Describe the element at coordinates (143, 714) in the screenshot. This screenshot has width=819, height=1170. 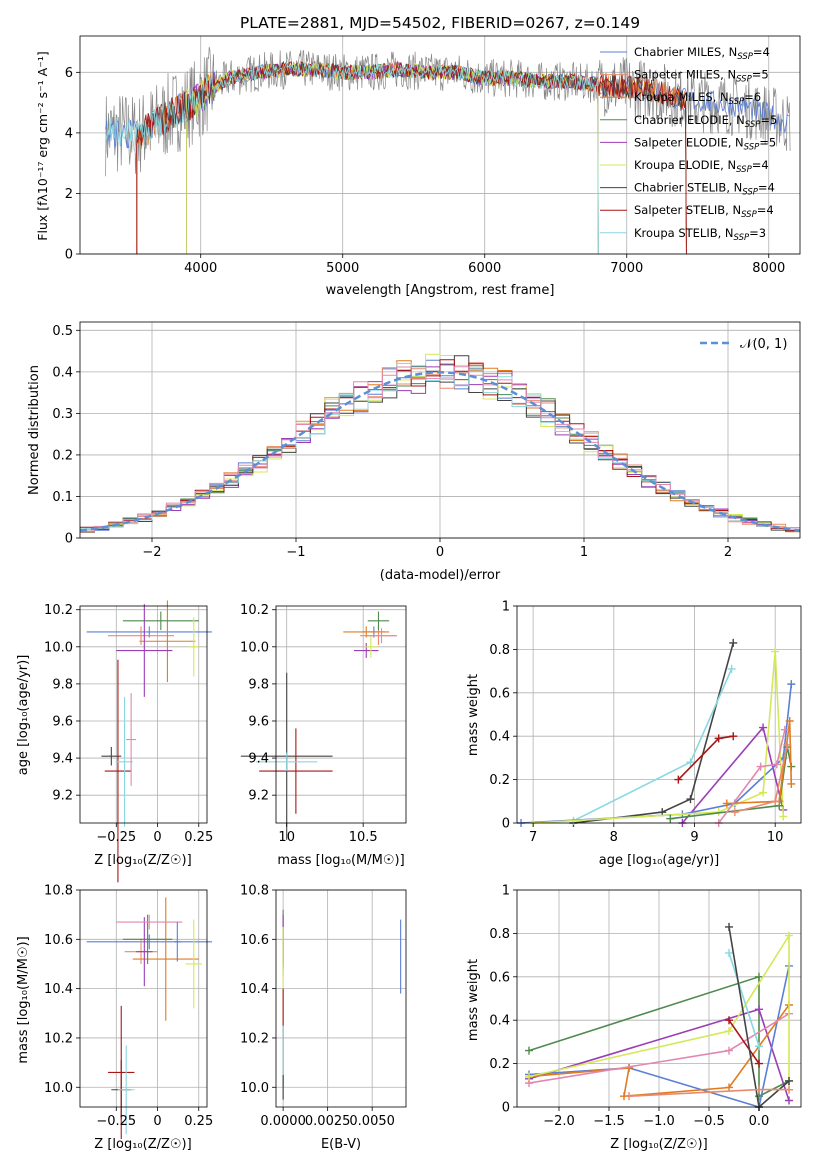
I see `age-Z-axes` at that location.